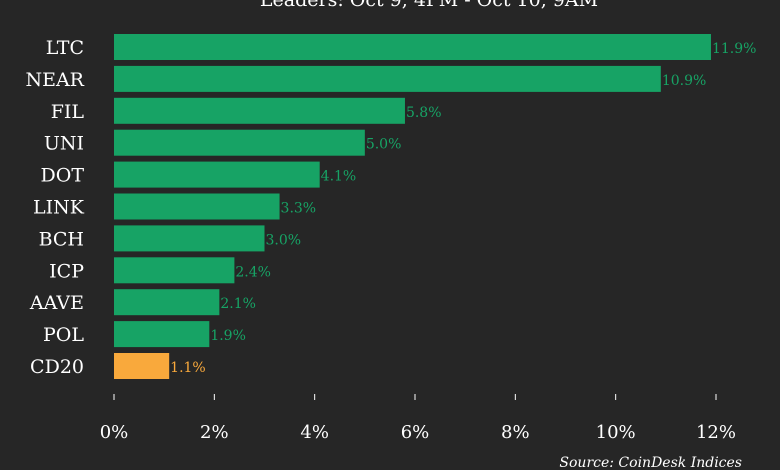  What do you see at coordinates (239, 142) in the screenshot?
I see `bar-uni` at bounding box center [239, 142].